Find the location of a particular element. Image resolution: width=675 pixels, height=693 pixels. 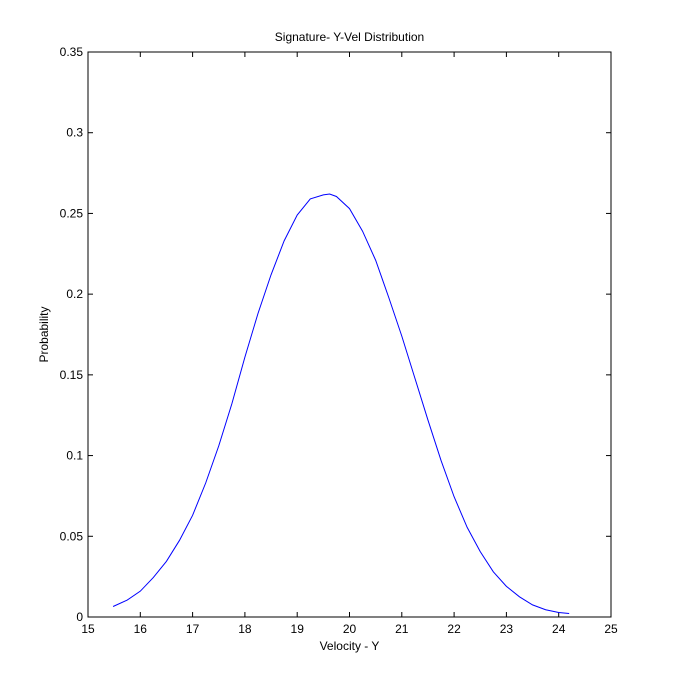

y-tick-label: 0.1 is located at coordinates (74, 456).